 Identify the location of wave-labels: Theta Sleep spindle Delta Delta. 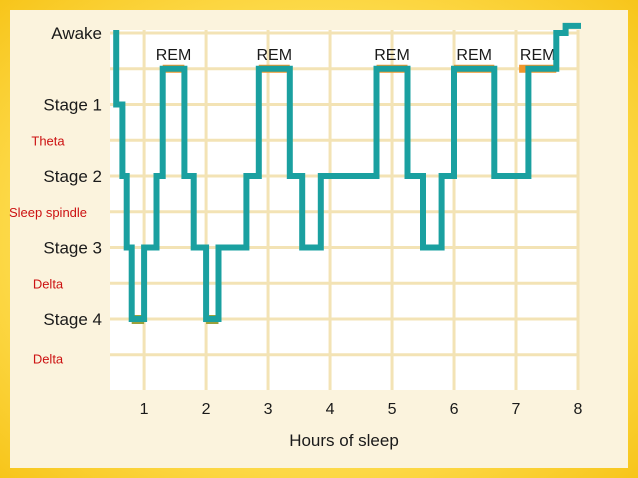
(48, 249).